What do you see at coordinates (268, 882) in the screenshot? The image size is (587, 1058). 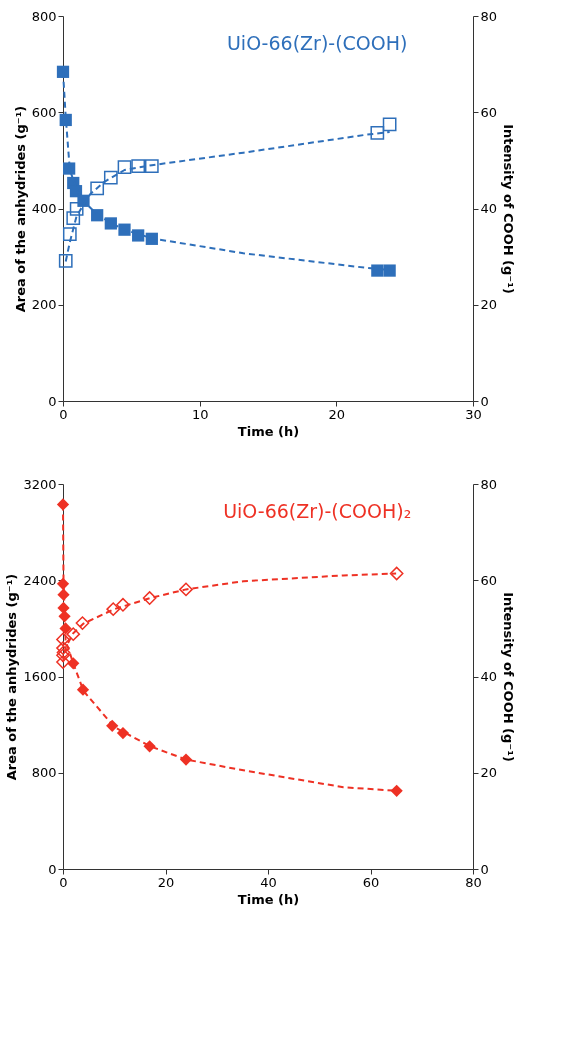 I see `x-tick-label: 40` at bounding box center [268, 882].